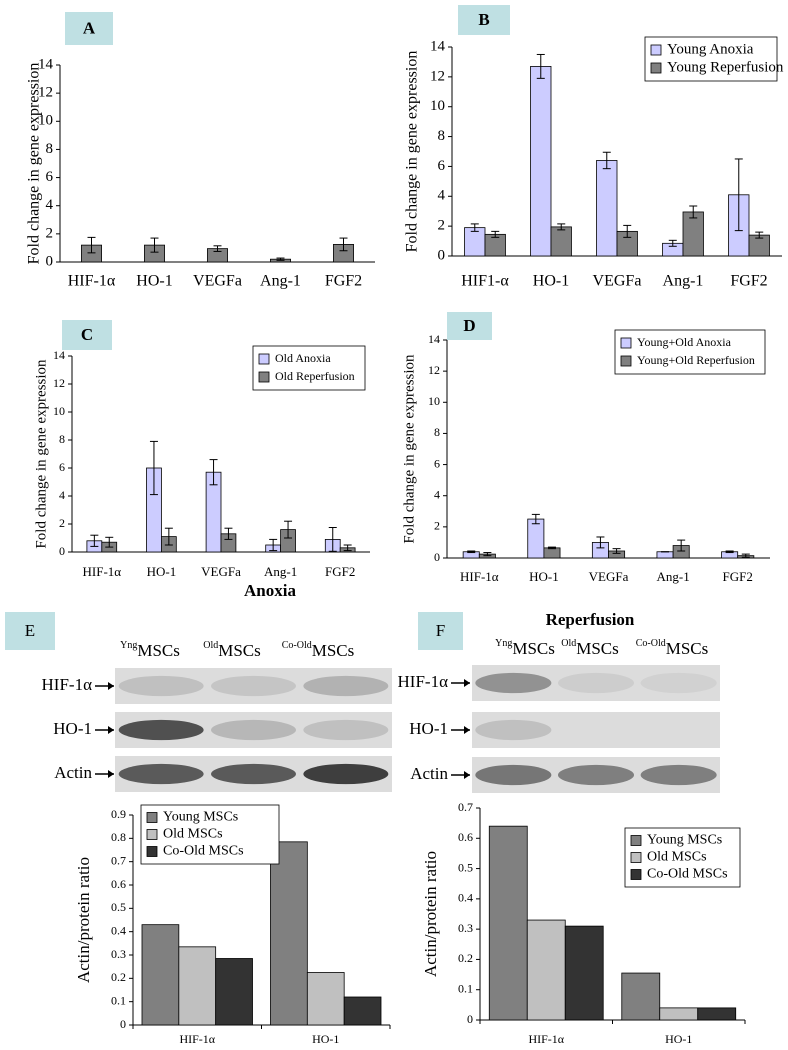 The width and height of the screenshot is (788, 1050). Describe the element at coordinates (465, 928) in the screenshot. I see `y-tick-label: 0.3` at that location.